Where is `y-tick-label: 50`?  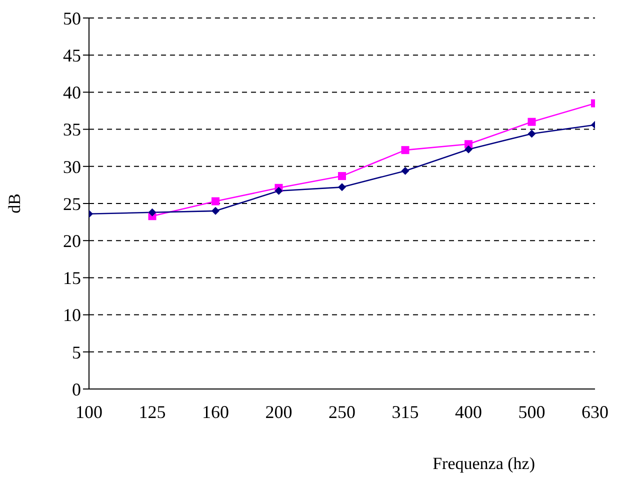 y-tick-label: 50 is located at coordinates (72, 18).